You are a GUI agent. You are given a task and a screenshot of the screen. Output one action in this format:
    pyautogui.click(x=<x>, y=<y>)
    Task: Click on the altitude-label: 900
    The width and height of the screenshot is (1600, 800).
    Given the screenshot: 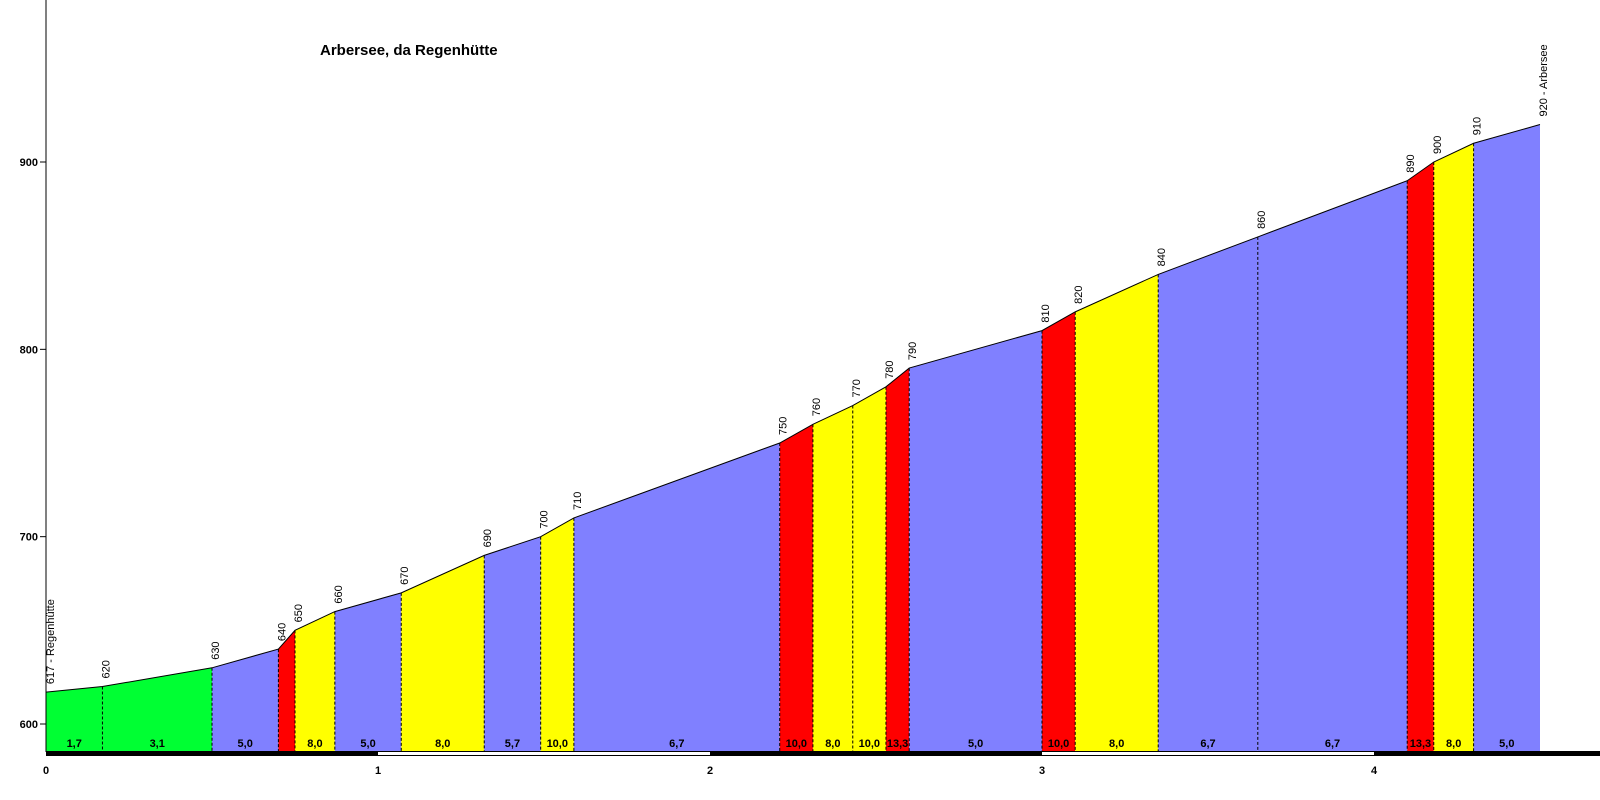 What is the action you would take?
    pyautogui.click(x=1438, y=145)
    